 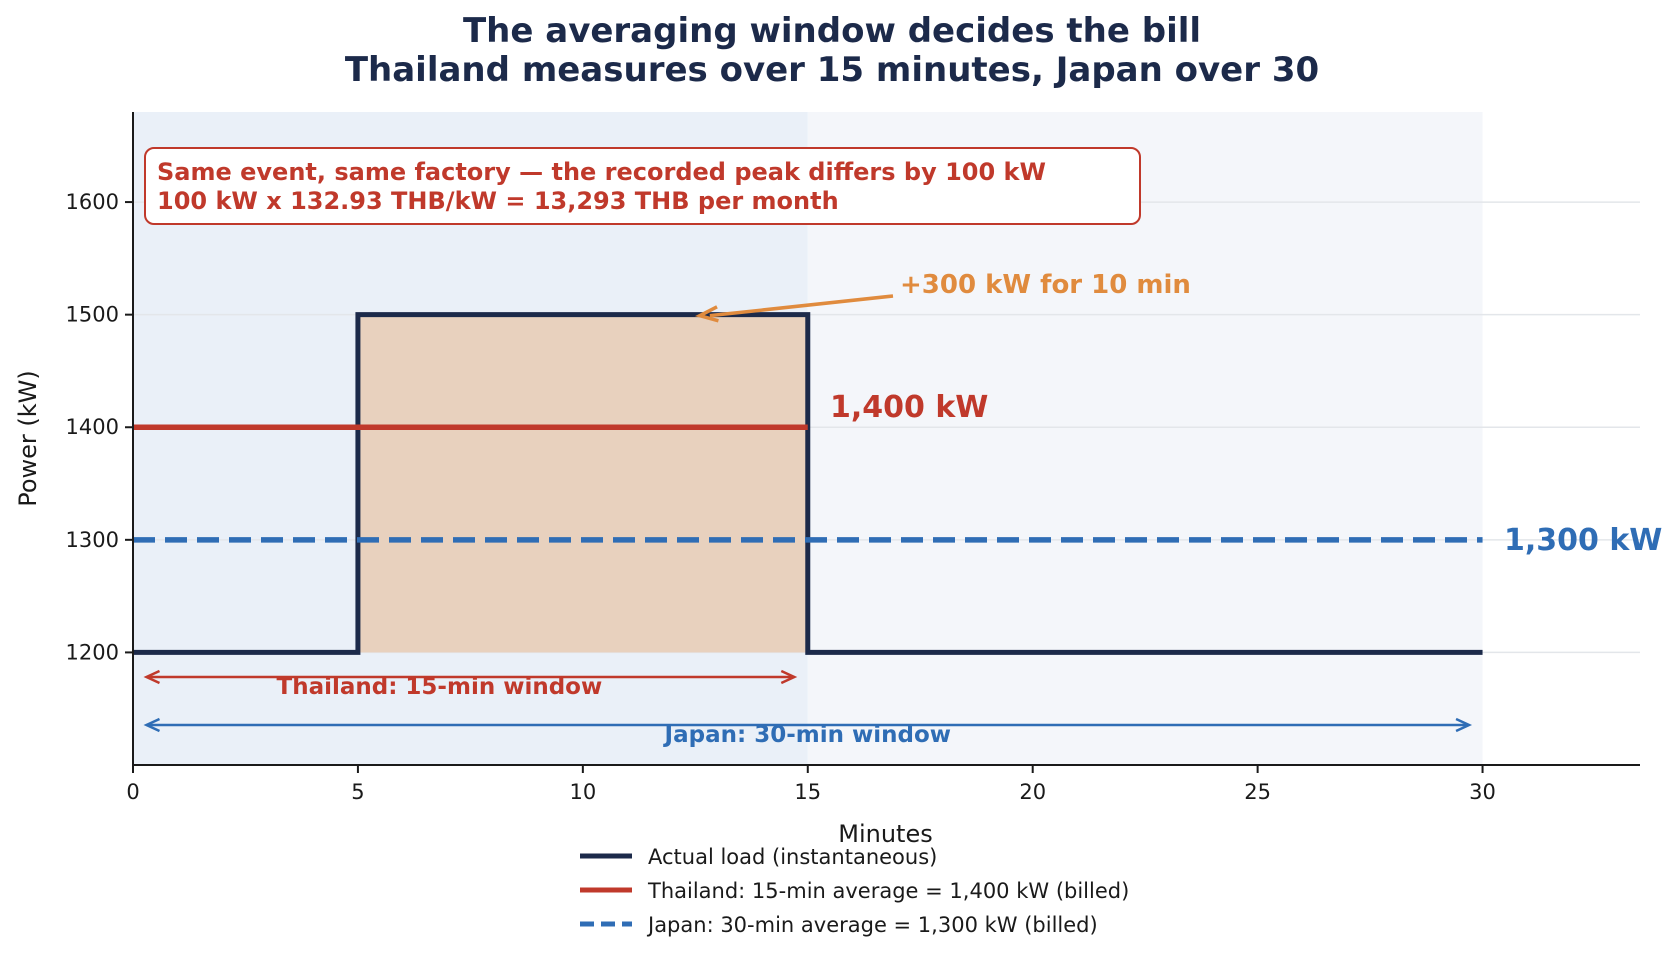 What do you see at coordinates (807, 735) in the screenshot?
I see `japan-window-label: Japan: 30-min window` at bounding box center [807, 735].